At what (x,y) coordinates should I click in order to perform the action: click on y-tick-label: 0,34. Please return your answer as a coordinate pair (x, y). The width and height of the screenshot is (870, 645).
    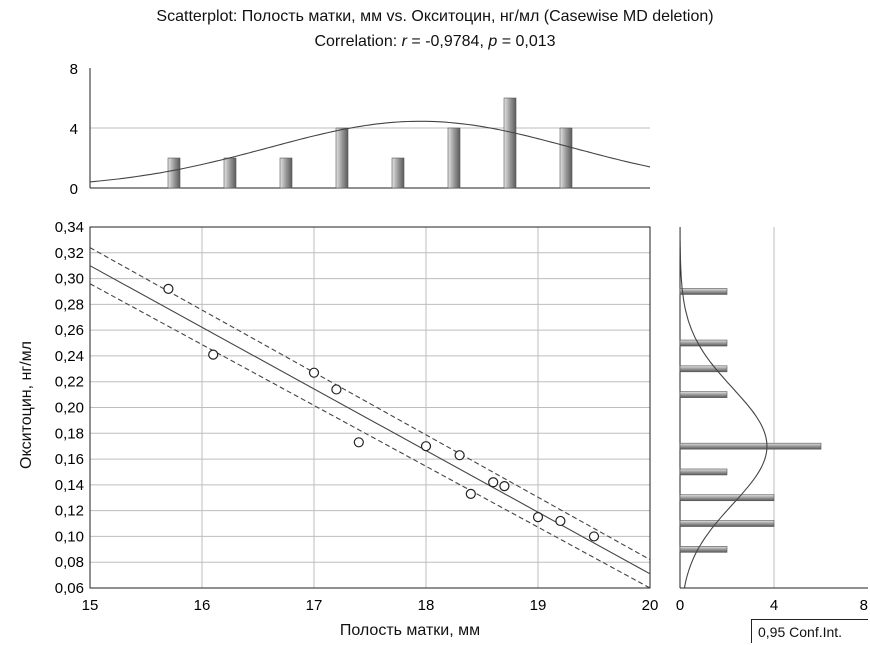
    Looking at the image, I should click on (69, 227).